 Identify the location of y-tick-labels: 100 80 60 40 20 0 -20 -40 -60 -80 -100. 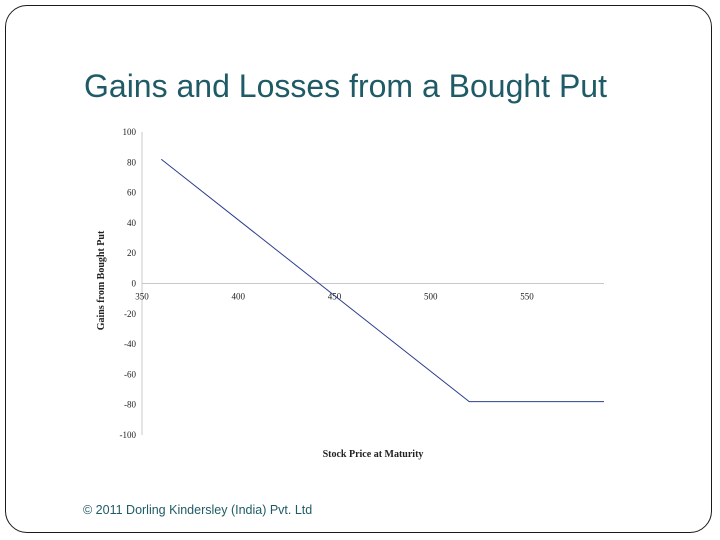
(128, 283).